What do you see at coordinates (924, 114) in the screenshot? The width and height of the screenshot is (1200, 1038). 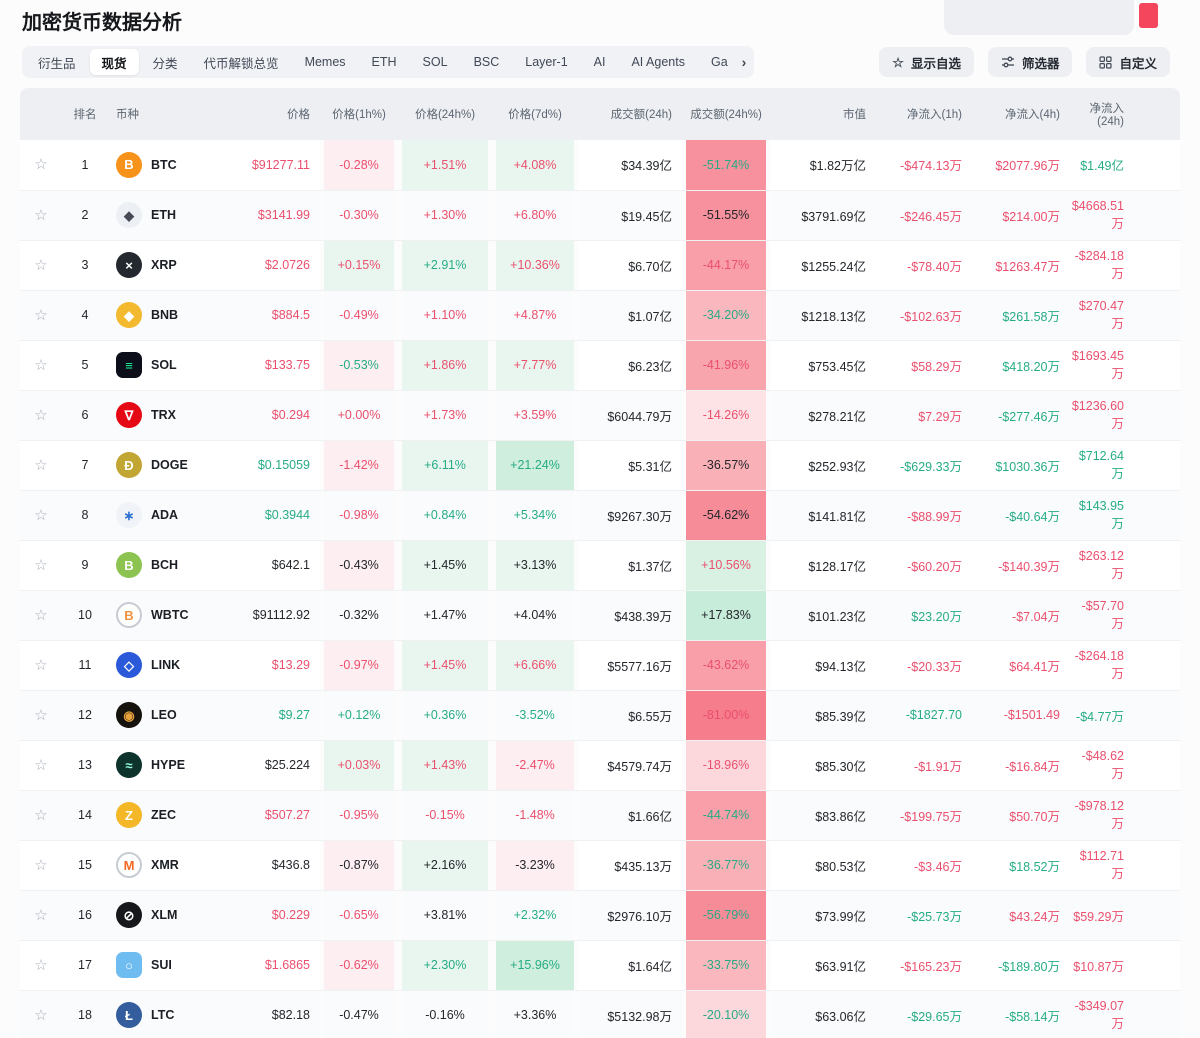 I see `column-header-netflow-1h: 净流入(1h)` at bounding box center [924, 114].